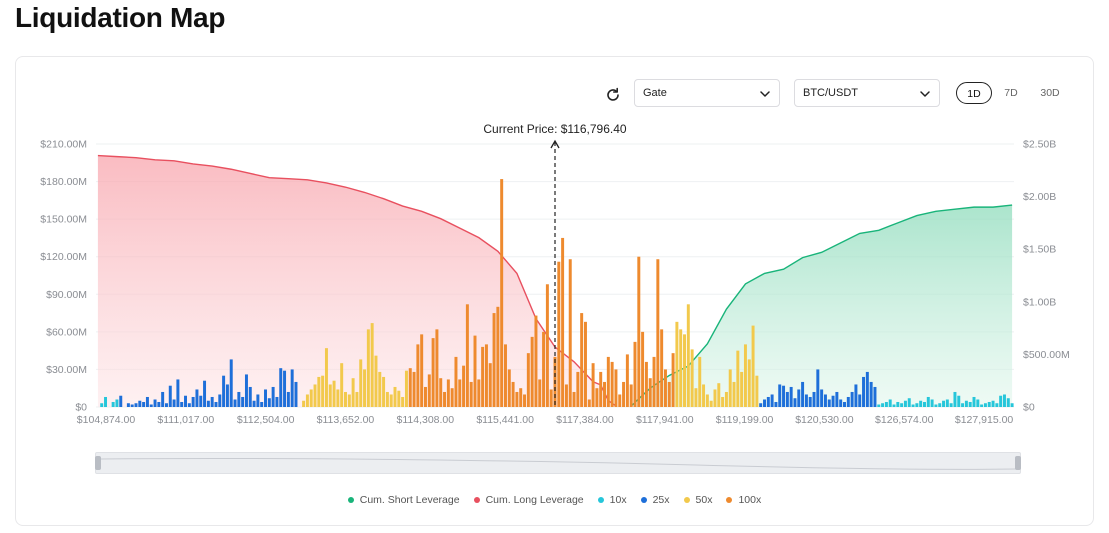  I want to click on x-axis-tick: $115,441.00, so click(505, 420).